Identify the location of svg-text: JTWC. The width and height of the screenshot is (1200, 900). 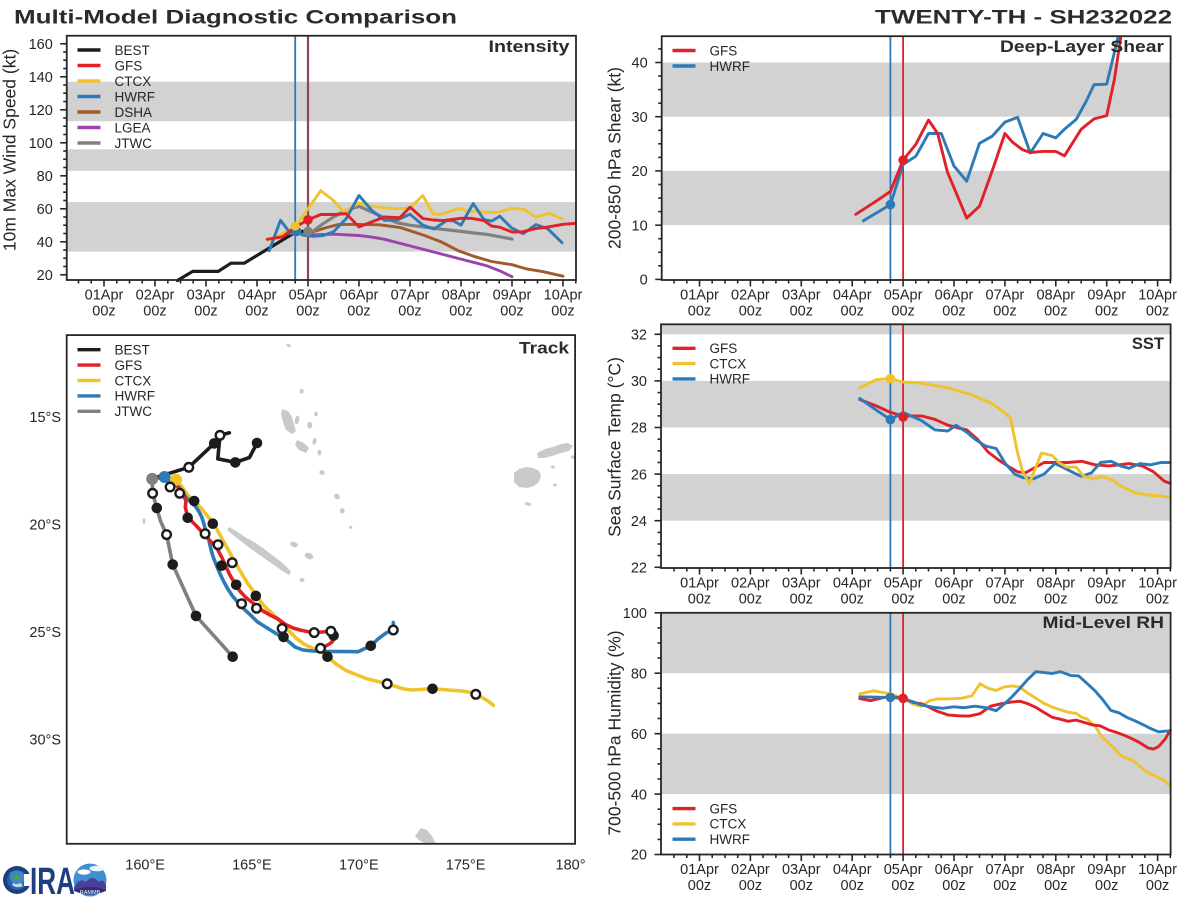
(134, 143).